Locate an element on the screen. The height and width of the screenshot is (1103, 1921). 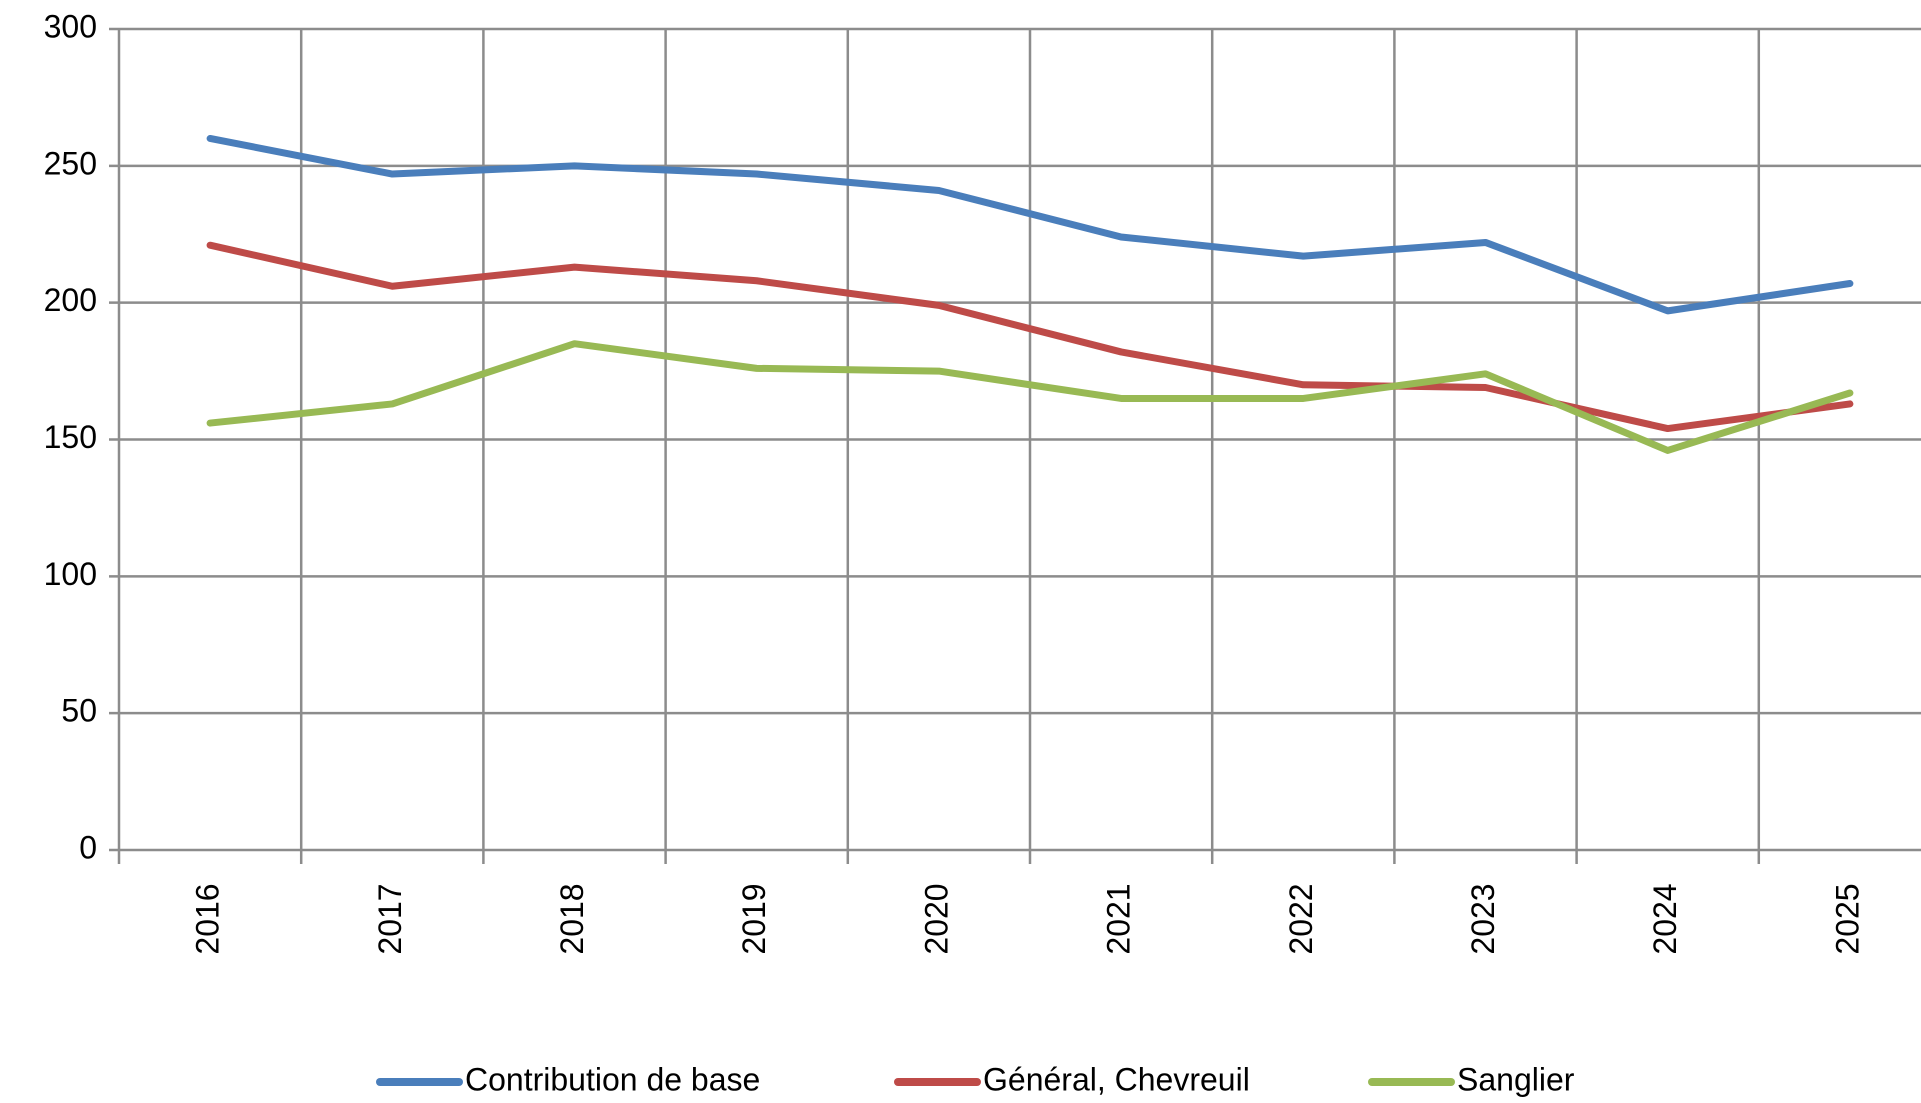
legend-label: Contribution de base is located at coordinates (612, 1079).